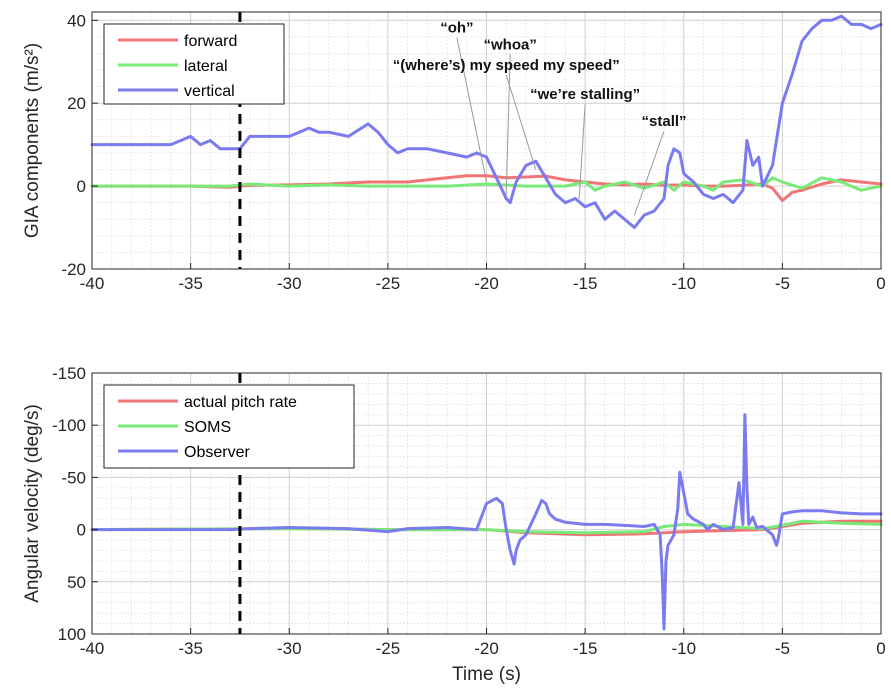 The width and height of the screenshot is (891, 698). Describe the element at coordinates (240, 402) in the screenshot. I see `legend-label: actual pitch rate` at that location.